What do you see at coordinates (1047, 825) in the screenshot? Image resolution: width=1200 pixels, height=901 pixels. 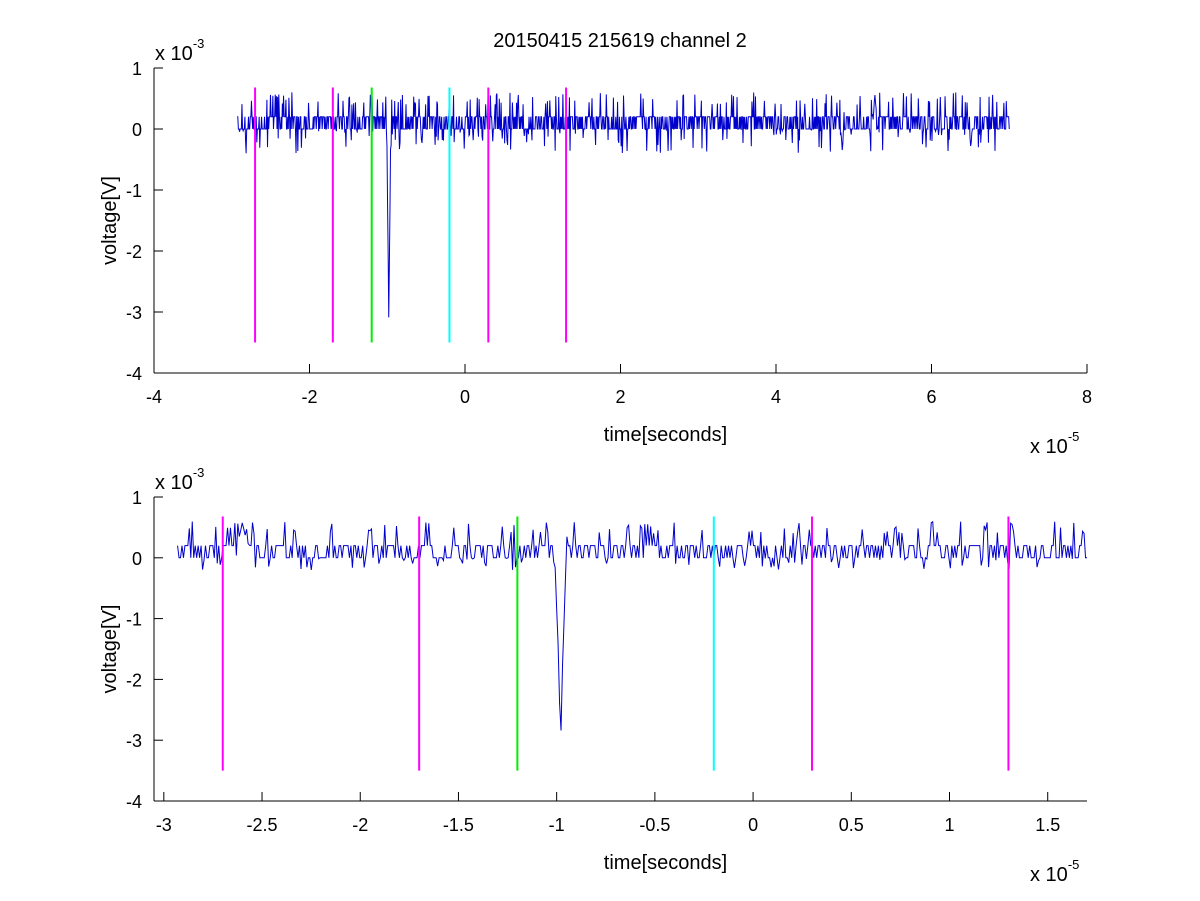 I see `x-tick-label: 1.5` at bounding box center [1047, 825].